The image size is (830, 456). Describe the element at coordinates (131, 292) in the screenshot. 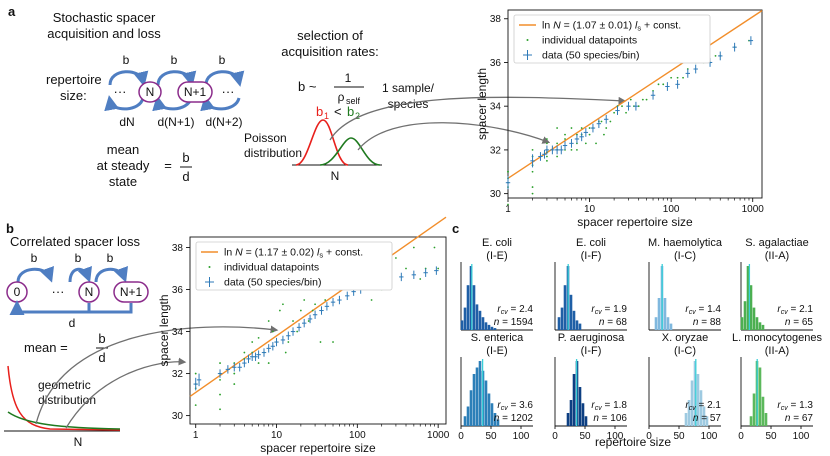

I see `state-node-n-plus-1-label: N+1` at that location.